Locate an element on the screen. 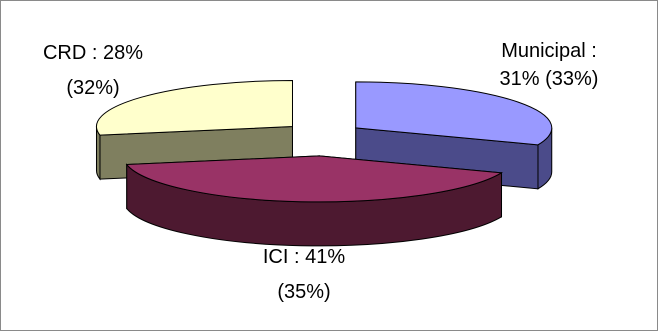 This screenshot has width=658, height=332. slice-crd-top is located at coordinates (194, 108).